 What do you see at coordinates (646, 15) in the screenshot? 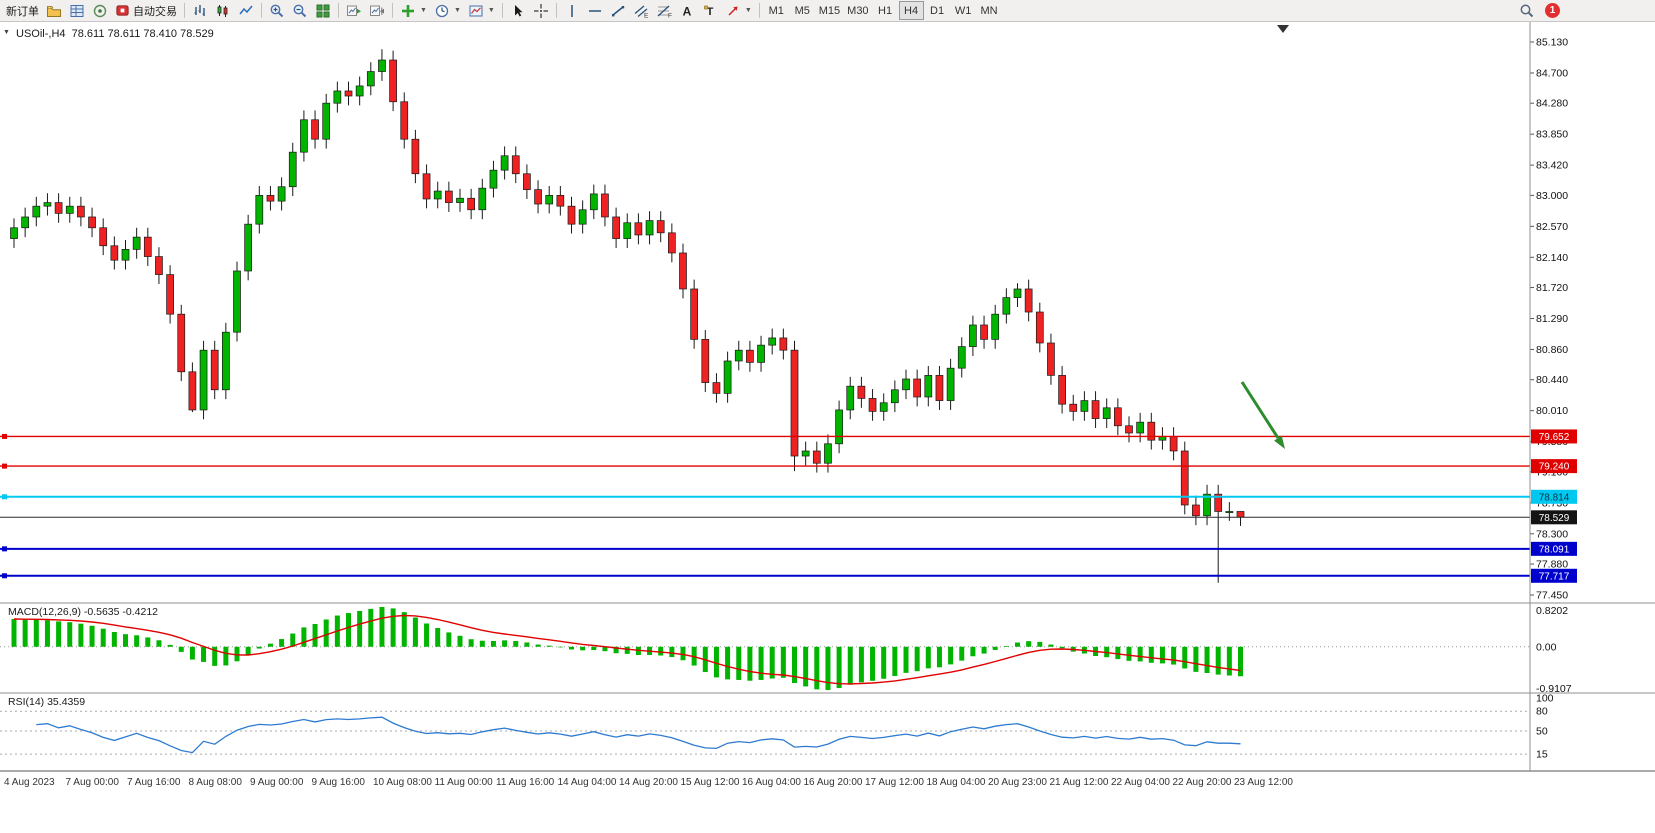
I see `svg-text: E` at bounding box center [646, 15].